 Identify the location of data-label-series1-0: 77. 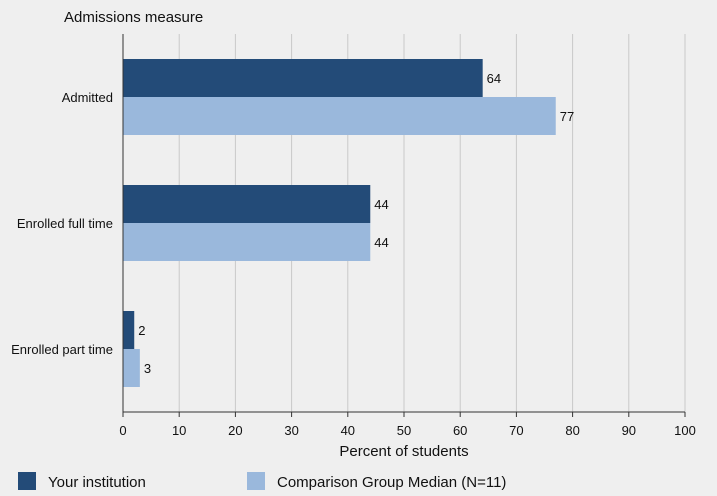
(567, 116).